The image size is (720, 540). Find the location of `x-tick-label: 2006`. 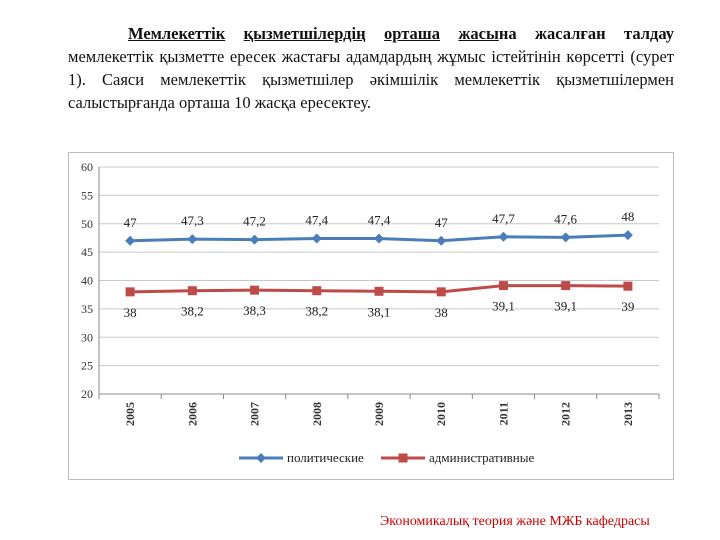

x-tick-label: 2006 is located at coordinates (192, 414).